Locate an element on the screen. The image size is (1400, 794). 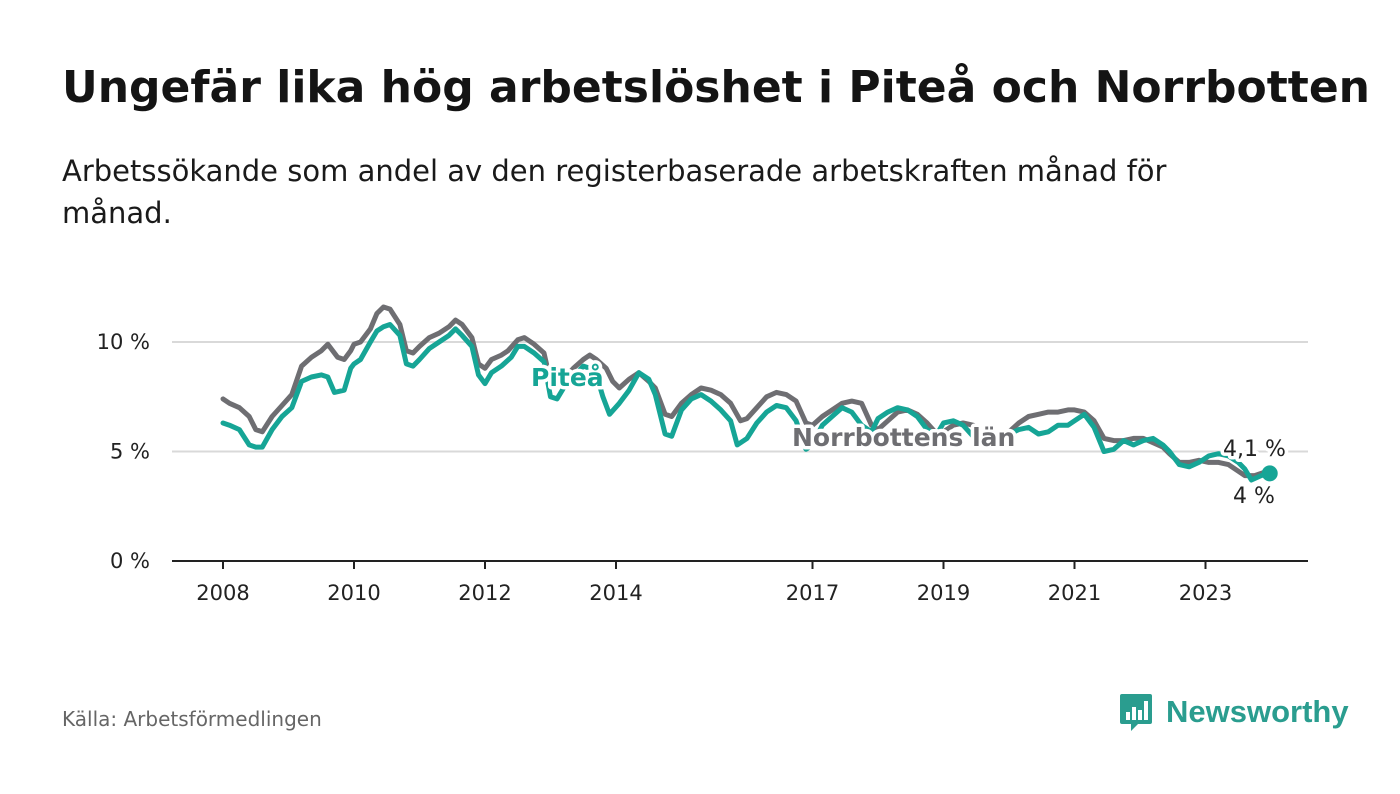
series-labels: Piteå Norrbottens län 4,1 % 4 % is located at coordinates (909, 436).